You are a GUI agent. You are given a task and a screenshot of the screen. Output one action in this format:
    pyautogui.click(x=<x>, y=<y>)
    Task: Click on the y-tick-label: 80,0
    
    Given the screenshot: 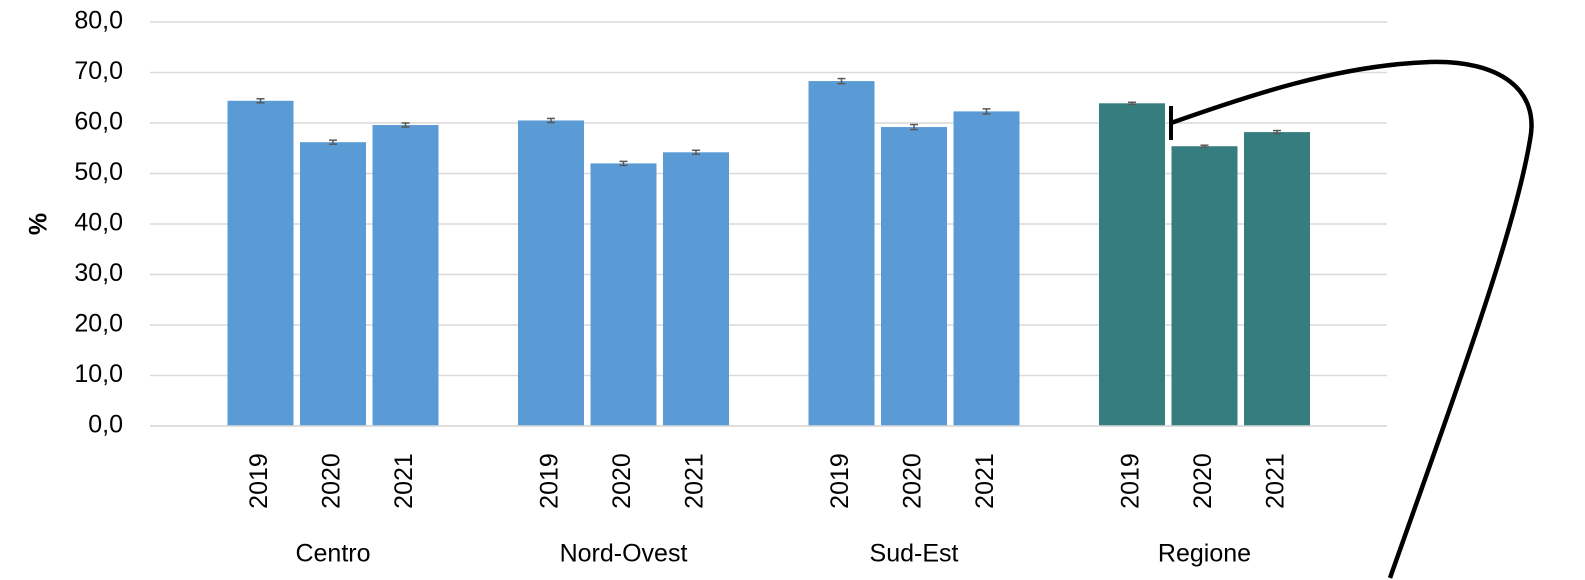 What is the action you would take?
    pyautogui.click(x=98, y=21)
    